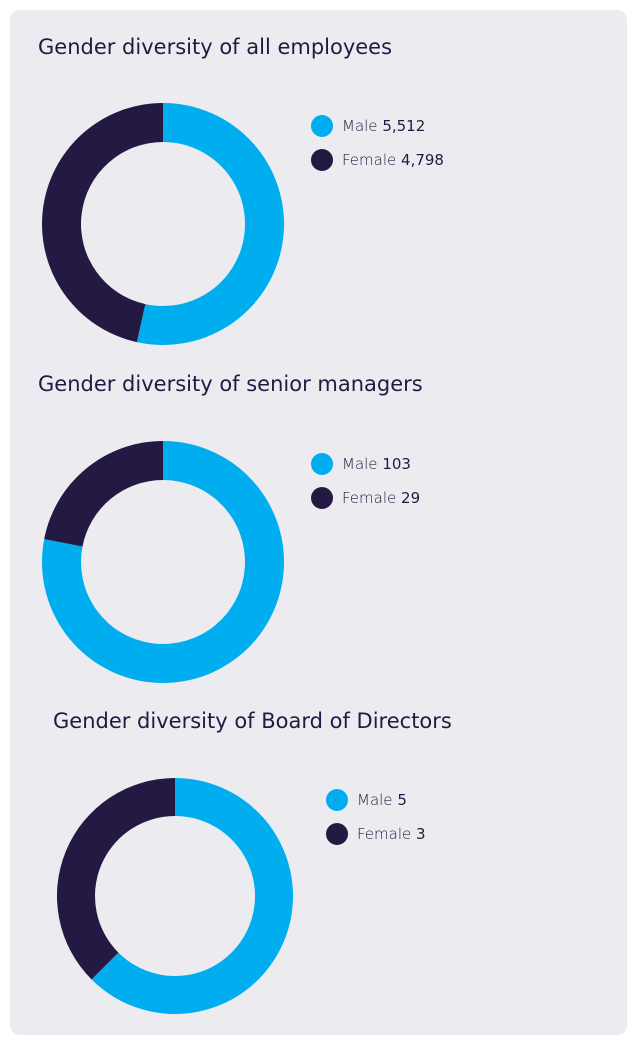 This screenshot has height=1045, width=637. Describe the element at coordinates (422, 160) in the screenshot. I see `legend-value: 4,798` at that location.